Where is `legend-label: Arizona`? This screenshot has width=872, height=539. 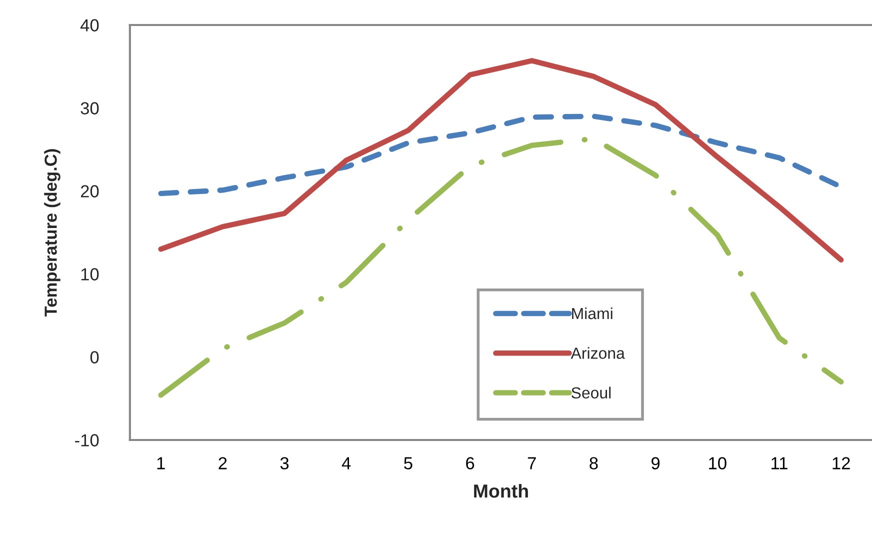 legend-label: Arizona is located at coordinates (597, 353).